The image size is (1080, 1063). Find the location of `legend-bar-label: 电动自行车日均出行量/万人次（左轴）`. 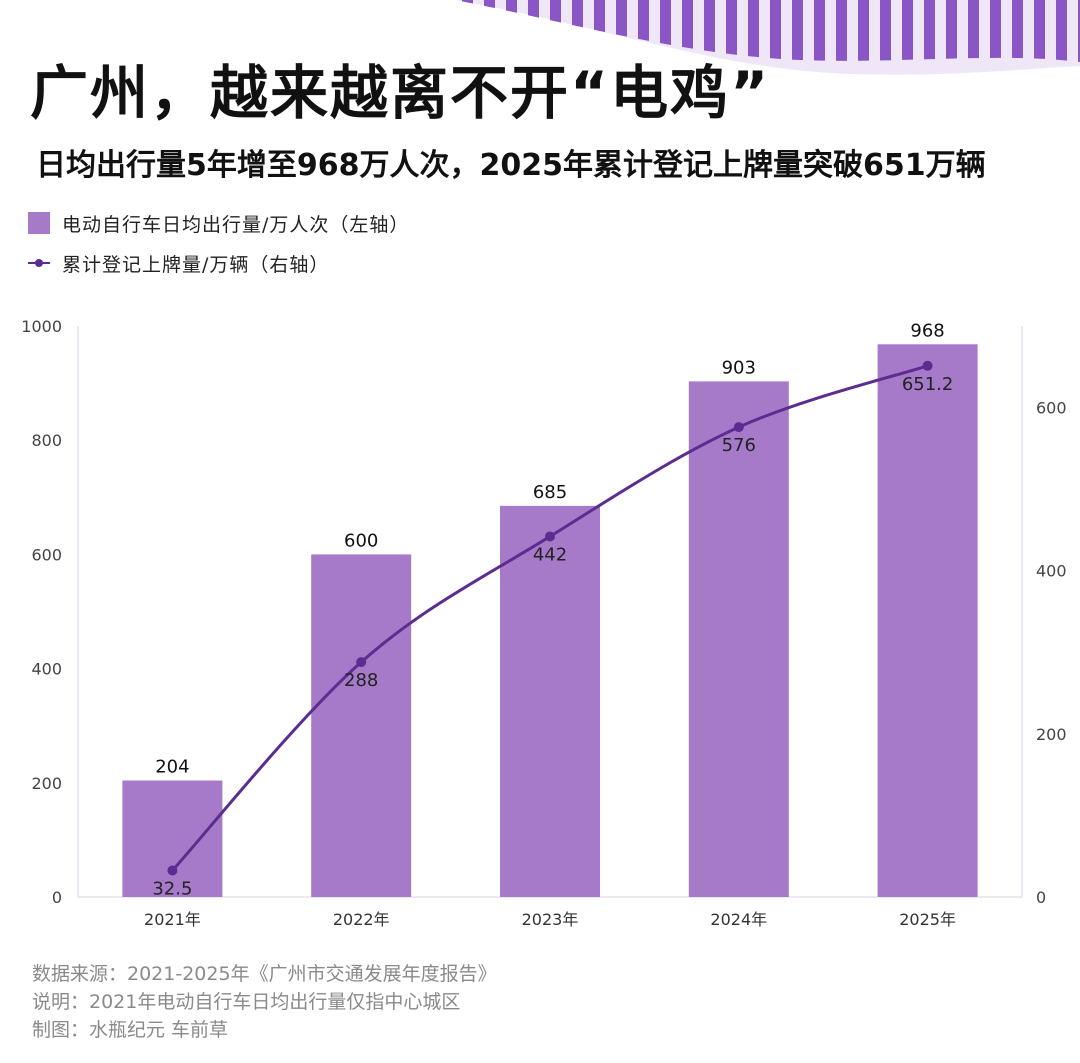

legend-bar-label: 电动自行车日均出行量/万人次（左轴） is located at coordinates (236, 224).